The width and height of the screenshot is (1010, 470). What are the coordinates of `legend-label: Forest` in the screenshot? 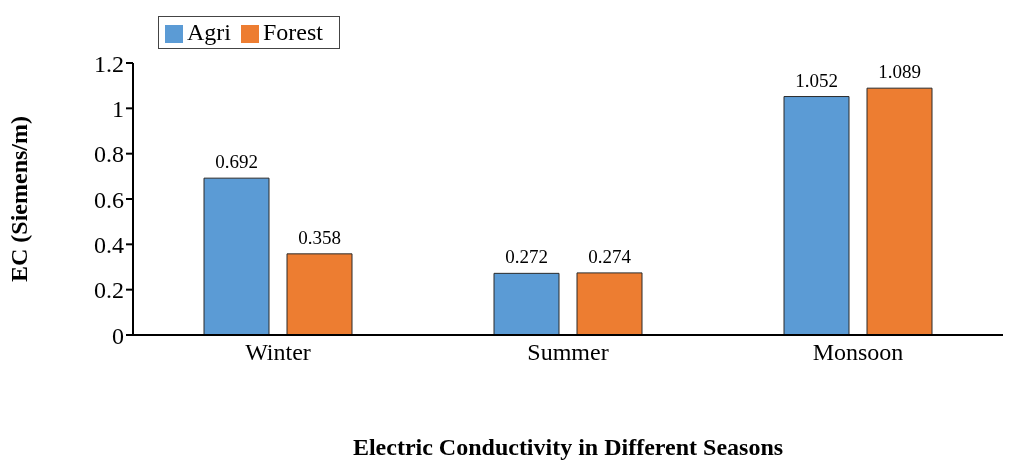 It's located at (293, 32).